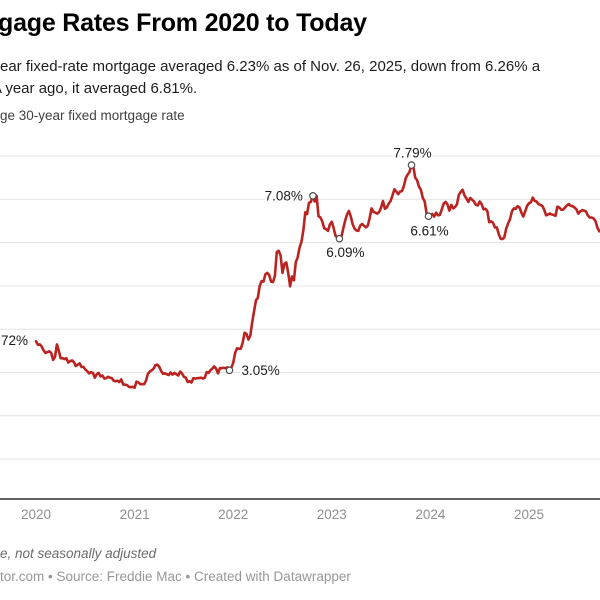 Image resolution: width=600 pixels, height=600 pixels. I want to click on chart-title: gage Rates From 2020 to Today, so click(183, 23).